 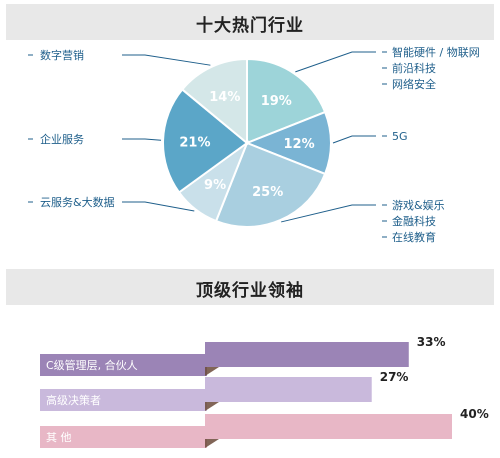 What do you see at coordinates (431, 342) in the screenshot?
I see `bar-value-label: 33%` at bounding box center [431, 342].